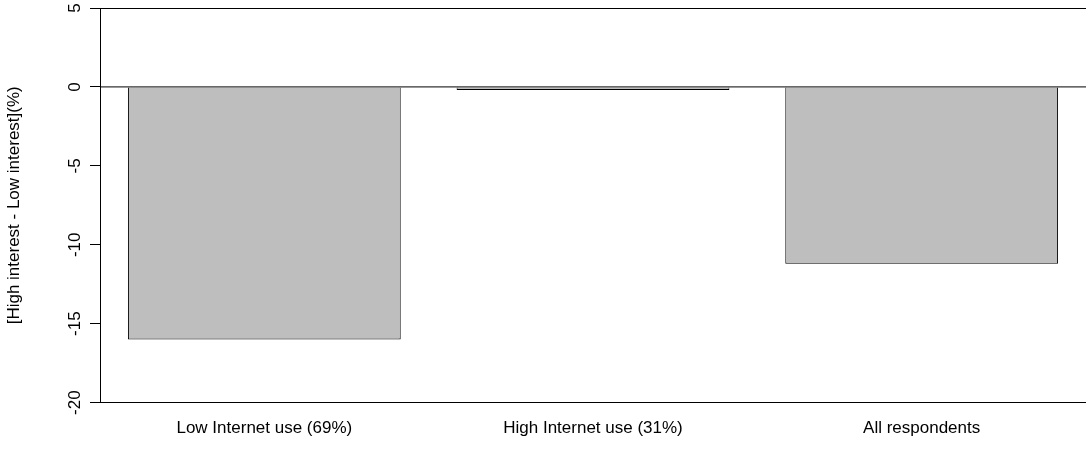 The image size is (1086, 455). Describe the element at coordinates (75, 323) in the screenshot. I see `y-tick-label: -15` at that location.